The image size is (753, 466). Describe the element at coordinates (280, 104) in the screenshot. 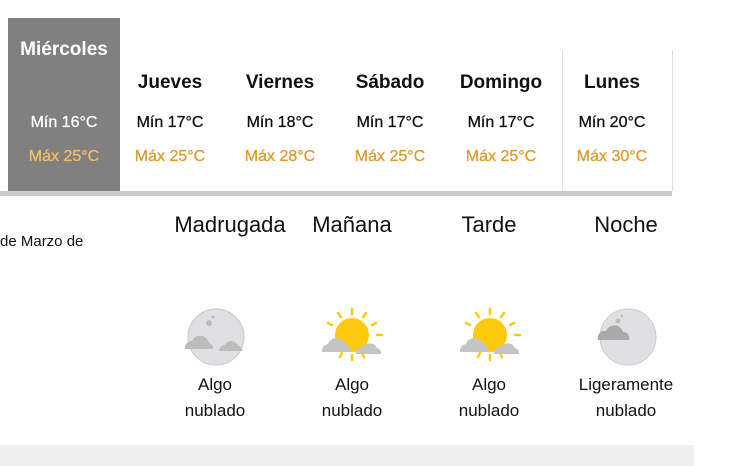

I see `day-tab-viernes: Viernes Mín 18°C Máx 28°C` at that location.